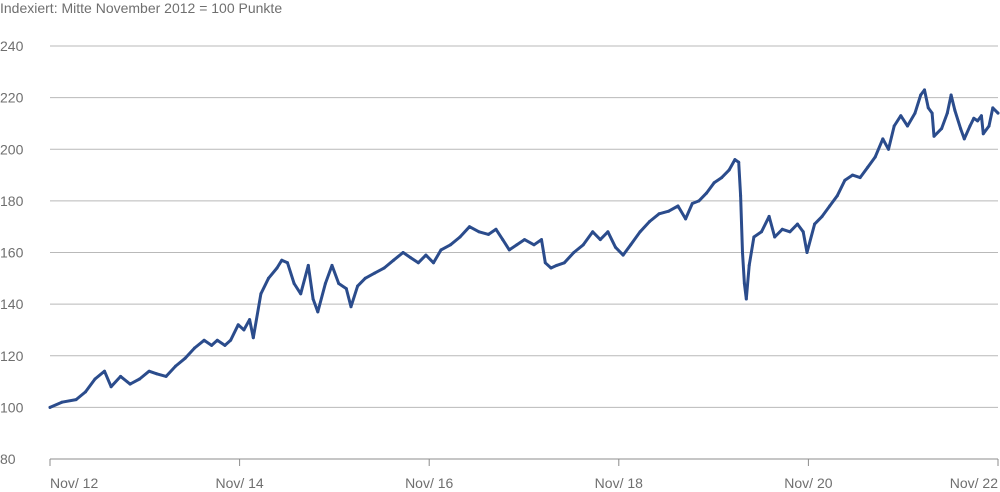  I want to click on x-tick-label: Nov/ 14, so click(239, 483).